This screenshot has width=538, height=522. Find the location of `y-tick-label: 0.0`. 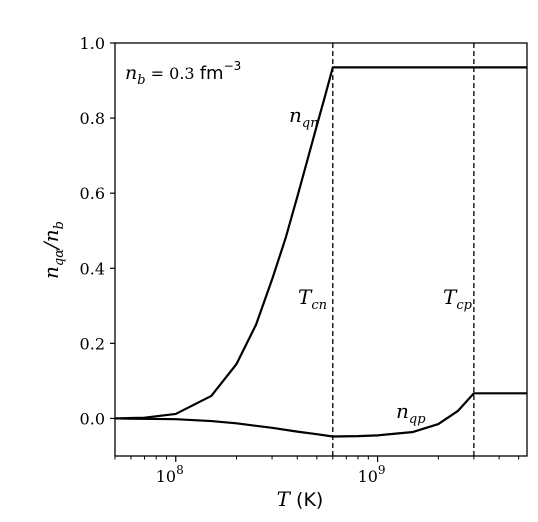

y-tick-label: 0.0 is located at coordinates (92, 418).